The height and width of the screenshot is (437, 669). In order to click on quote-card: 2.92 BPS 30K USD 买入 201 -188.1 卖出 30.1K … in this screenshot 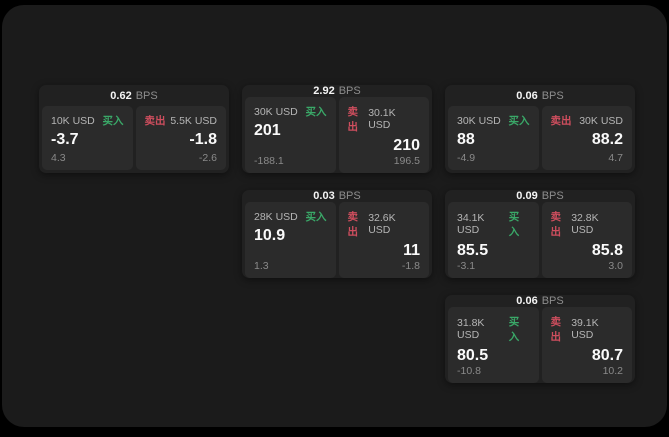, I will do `click(337, 129)`.